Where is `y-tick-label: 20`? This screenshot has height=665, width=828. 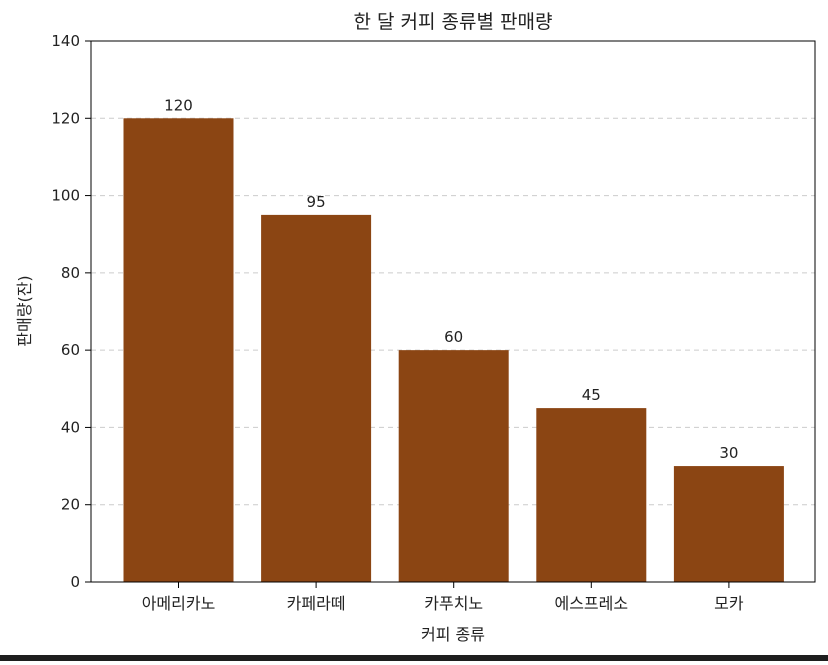
y-tick-label: 20 is located at coordinates (70, 505).